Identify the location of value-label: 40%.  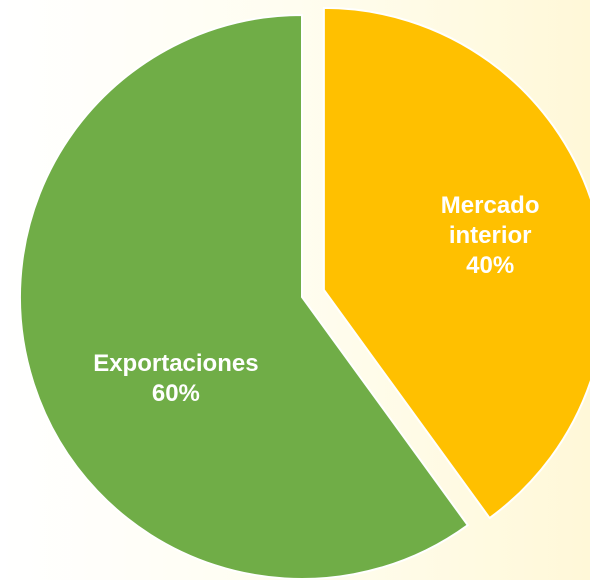
(490, 265).